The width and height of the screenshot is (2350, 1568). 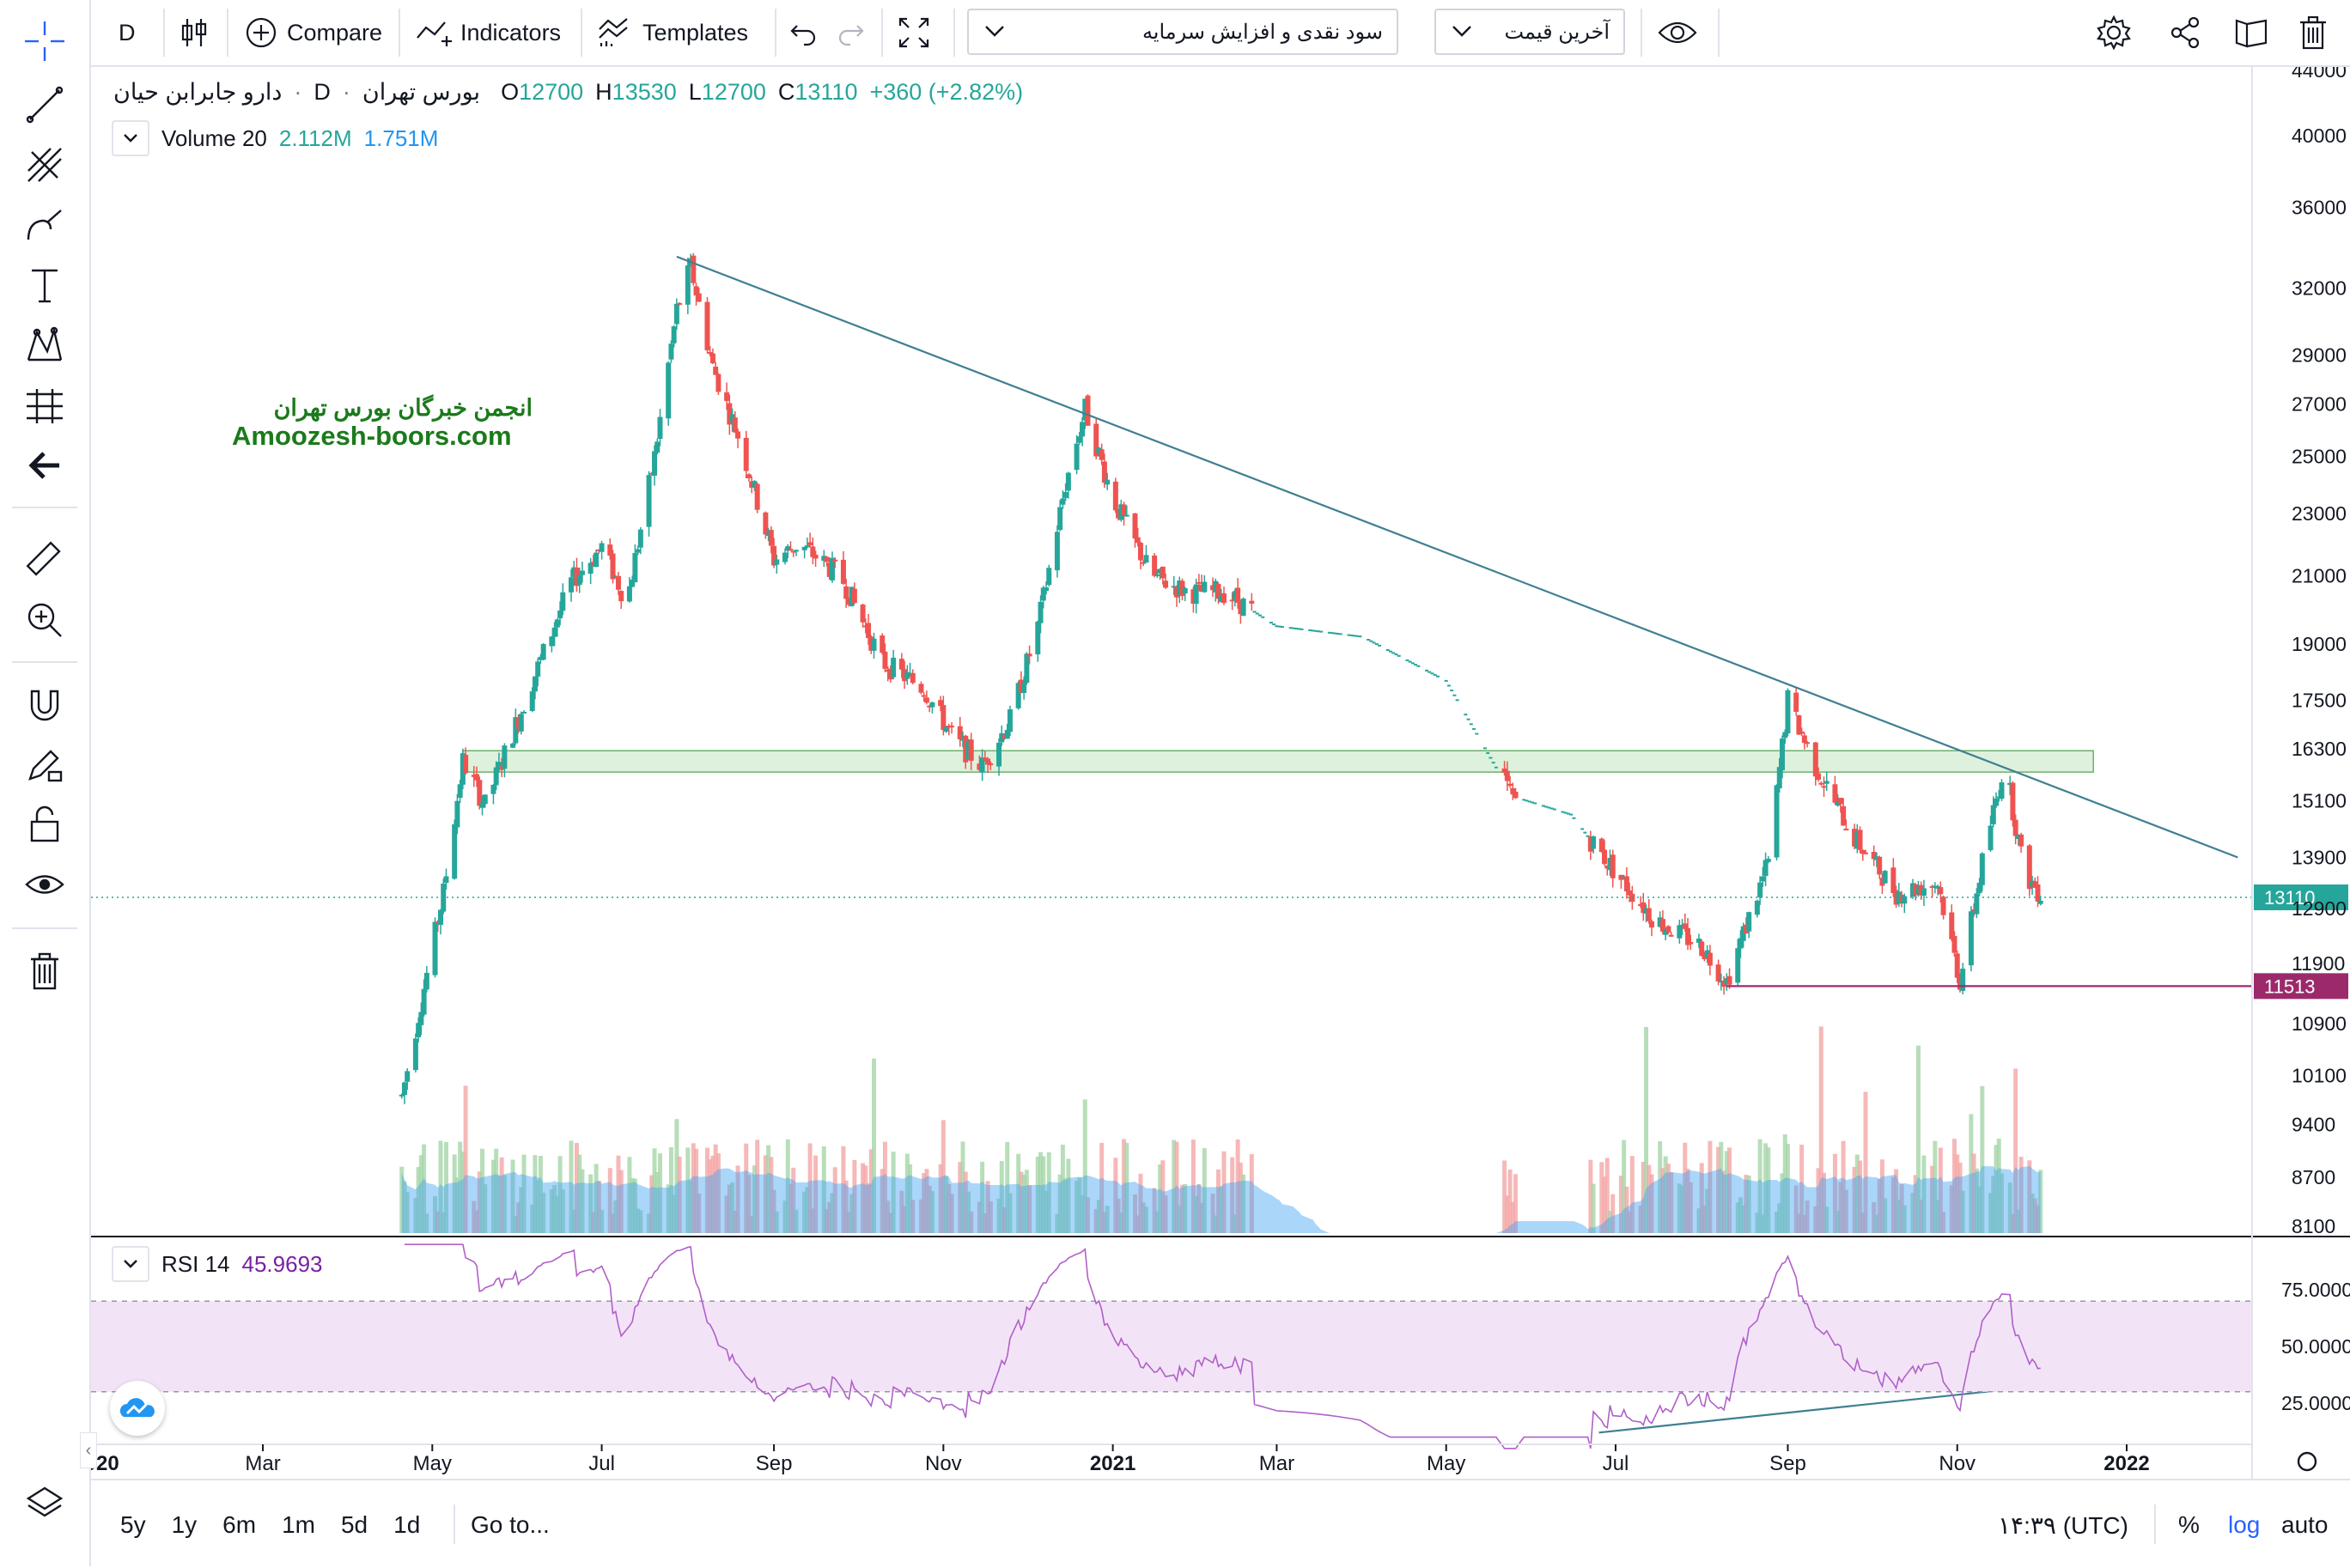 I want to click on range-button-1d: 1d, so click(x=407, y=1524).